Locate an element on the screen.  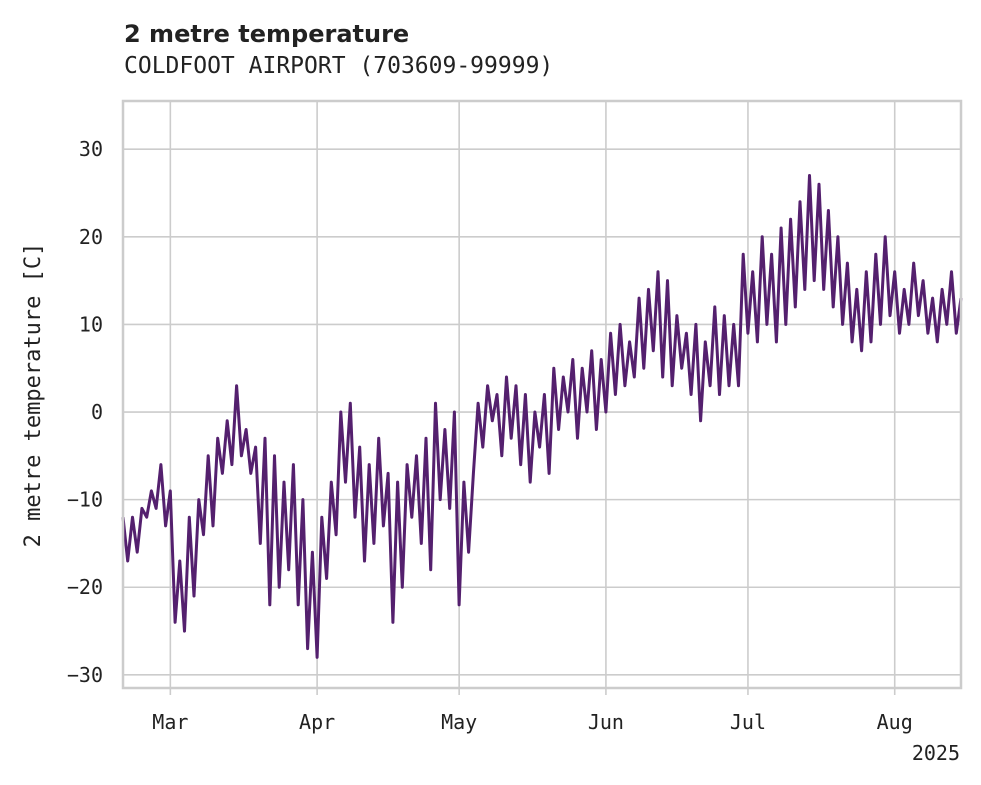
y-tick-label: 30 is located at coordinates (91, 149).